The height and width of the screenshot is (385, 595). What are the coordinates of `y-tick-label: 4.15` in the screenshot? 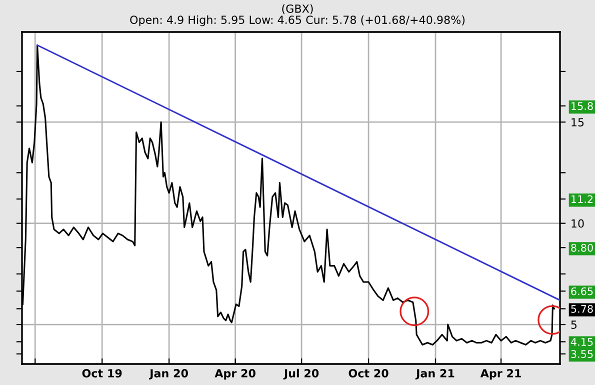 It's located at (581, 342).